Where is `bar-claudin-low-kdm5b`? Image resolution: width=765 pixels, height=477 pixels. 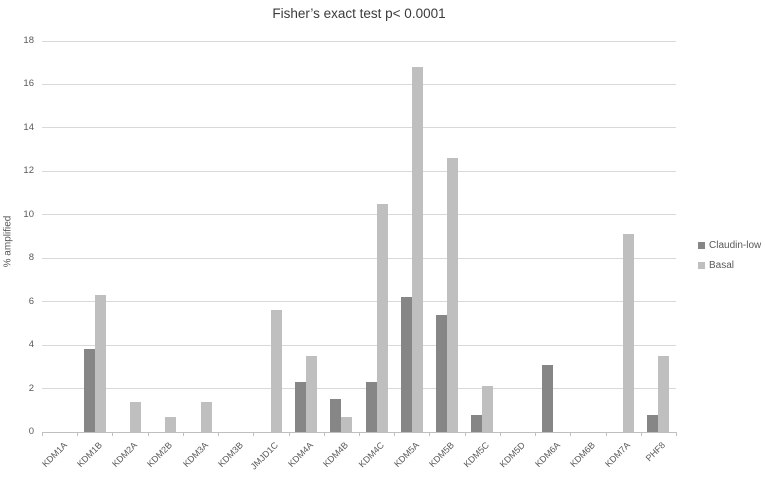
bar-claudin-low-kdm5b is located at coordinates (442, 373).